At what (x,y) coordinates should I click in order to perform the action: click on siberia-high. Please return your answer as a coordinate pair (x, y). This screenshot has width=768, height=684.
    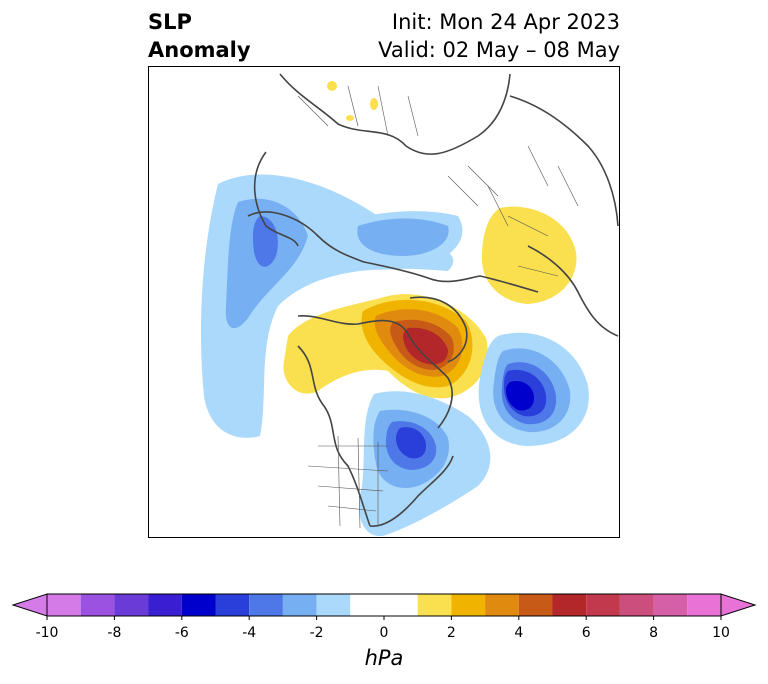
    Looking at the image, I should click on (529, 255).